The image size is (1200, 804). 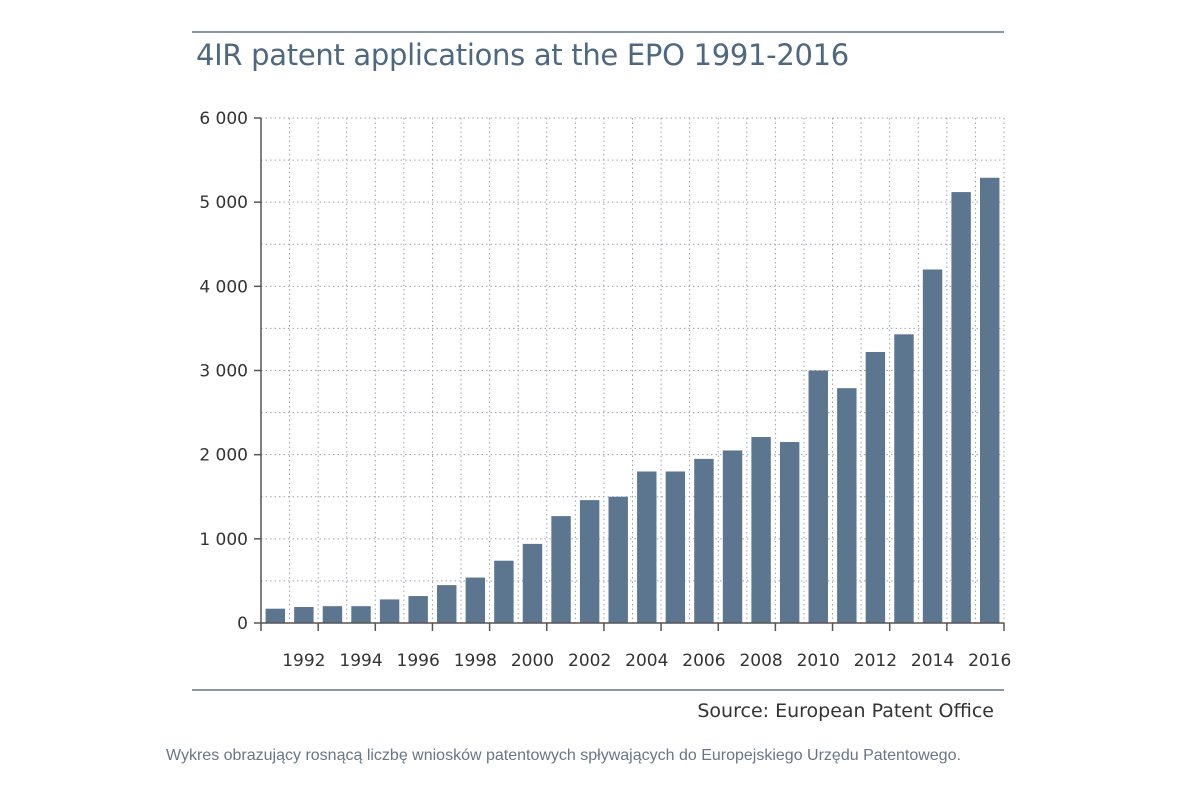 I want to click on y-tick-label: 3 000, so click(x=223, y=372).